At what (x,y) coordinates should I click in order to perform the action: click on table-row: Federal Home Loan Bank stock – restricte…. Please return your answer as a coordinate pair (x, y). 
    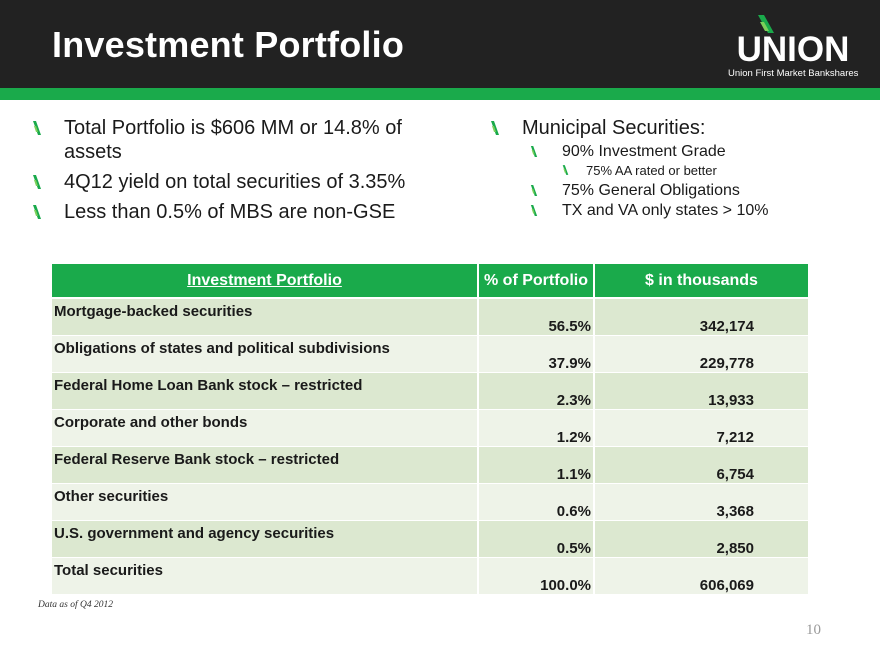
    Looking at the image, I should click on (430, 391).